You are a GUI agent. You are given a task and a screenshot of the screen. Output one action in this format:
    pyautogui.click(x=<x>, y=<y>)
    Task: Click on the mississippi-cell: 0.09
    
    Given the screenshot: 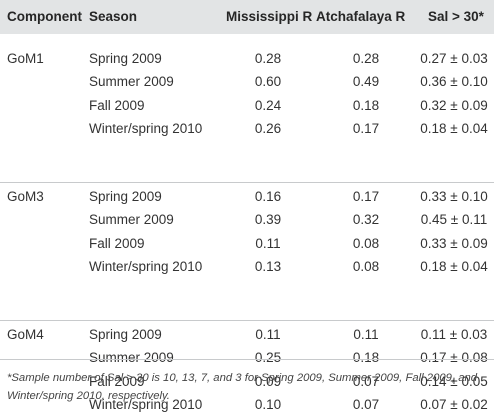 What is the action you would take?
    pyautogui.click(x=268, y=381)
    